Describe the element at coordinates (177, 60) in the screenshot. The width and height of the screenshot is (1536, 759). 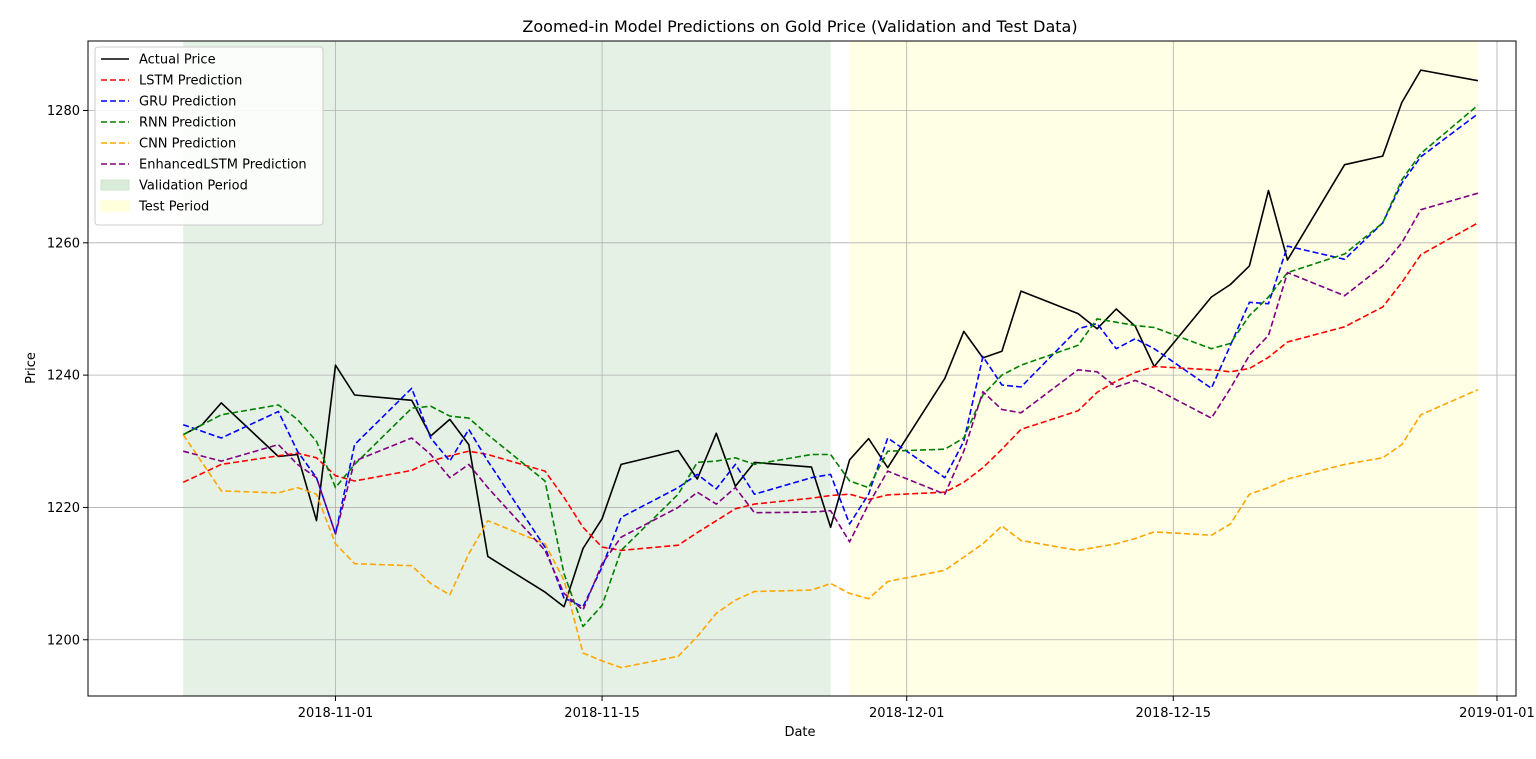
I see `legend-label: Actual Price` at that location.